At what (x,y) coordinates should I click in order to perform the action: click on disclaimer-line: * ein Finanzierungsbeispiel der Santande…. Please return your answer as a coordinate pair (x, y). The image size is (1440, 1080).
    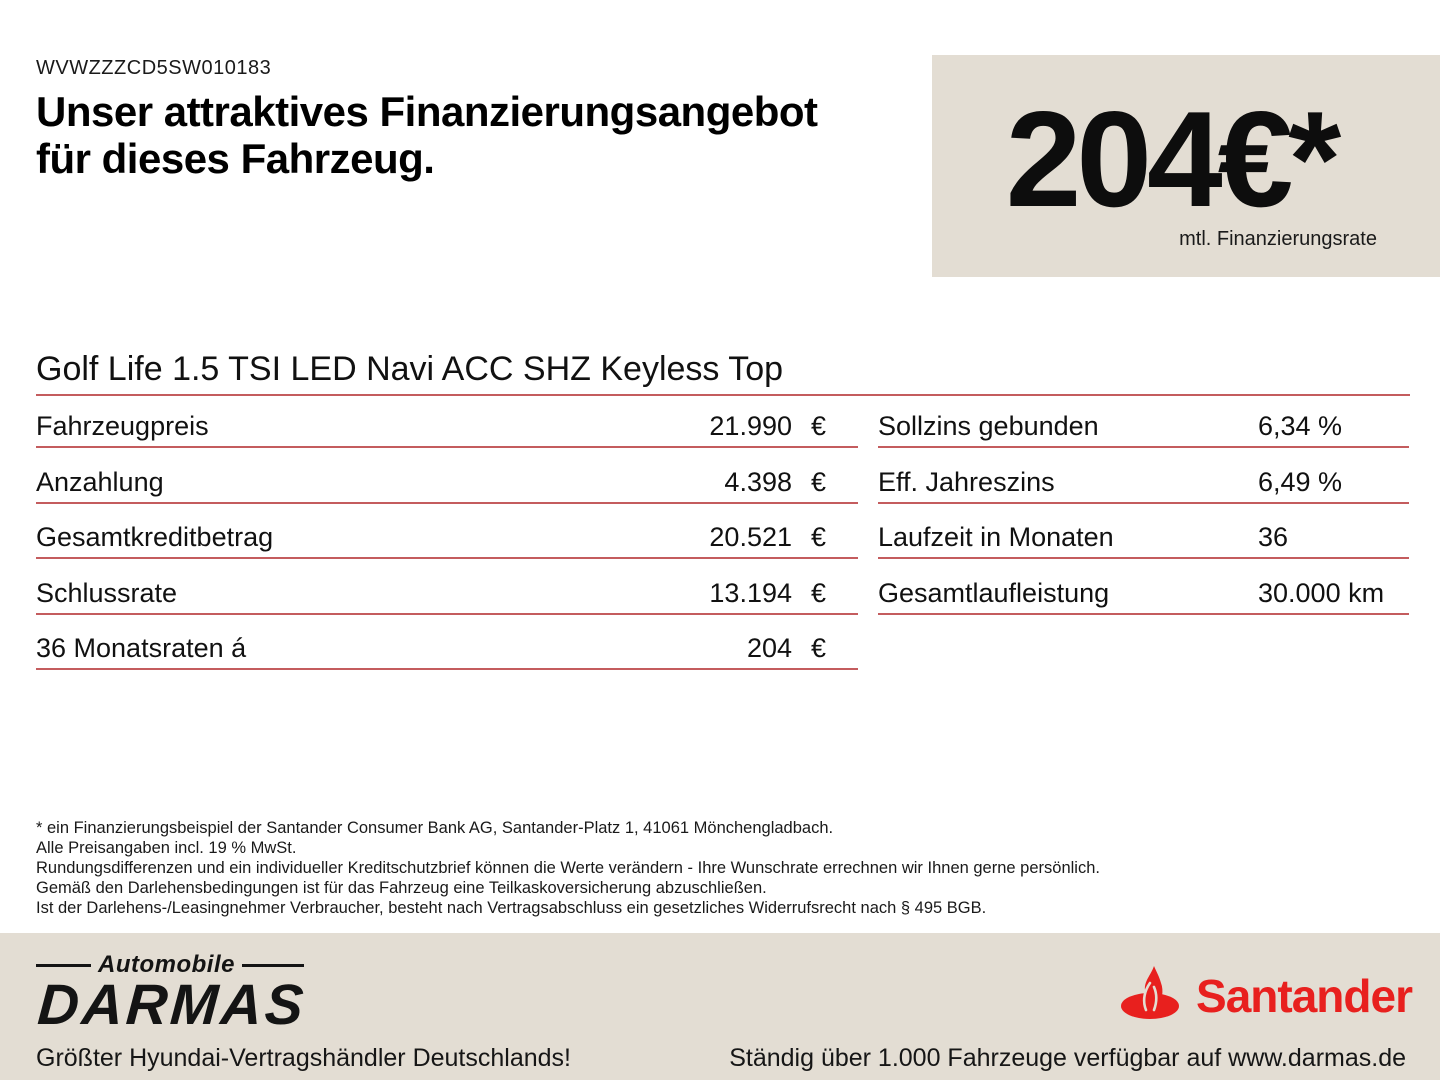
    Looking at the image, I should click on (435, 828).